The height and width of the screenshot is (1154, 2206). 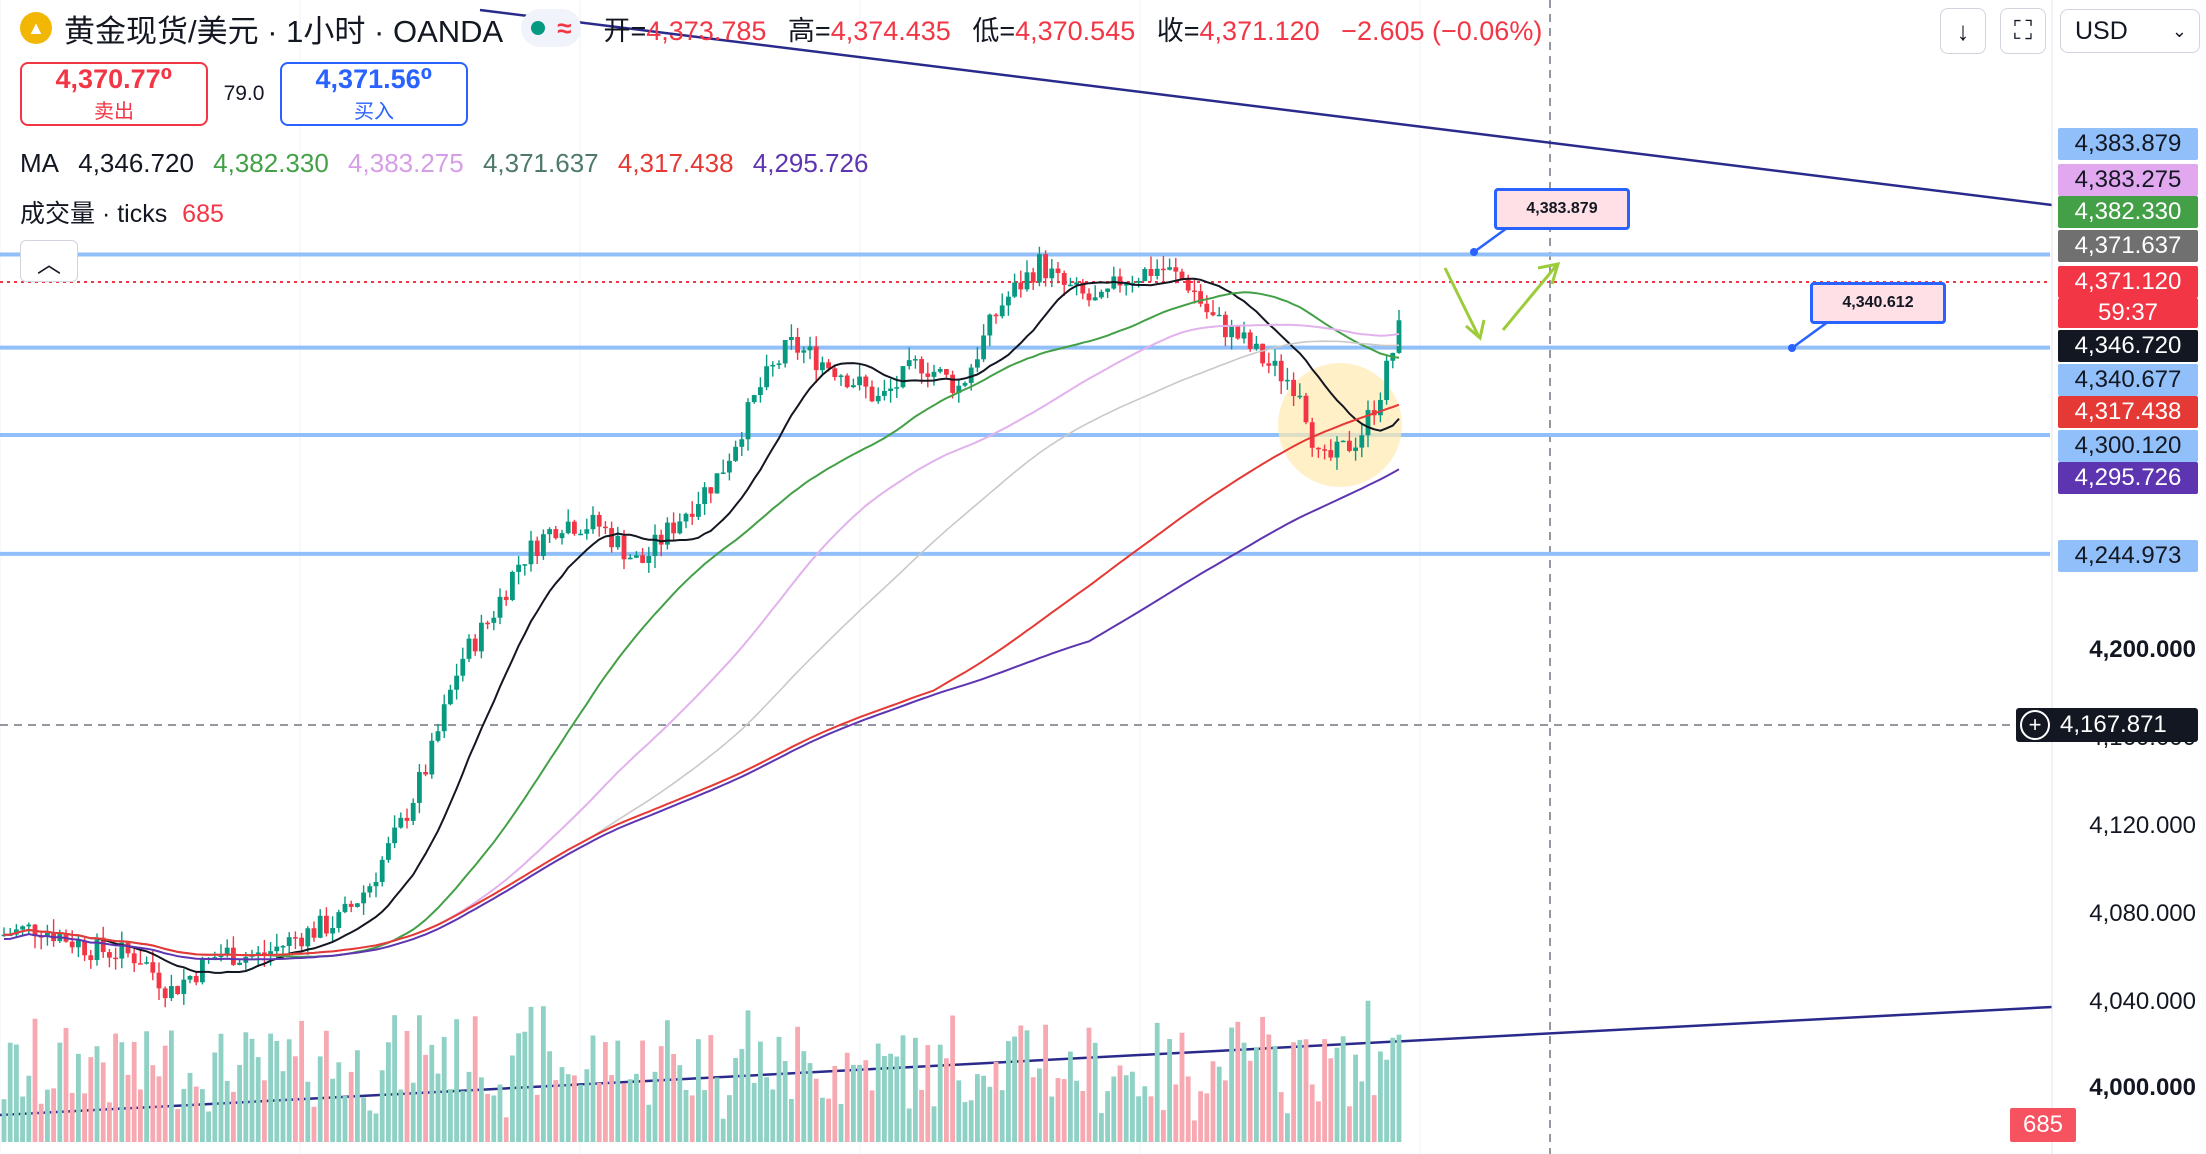 What do you see at coordinates (2128, 212) in the screenshot?
I see `price-tag: 4,382.330` at bounding box center [2128, 212].